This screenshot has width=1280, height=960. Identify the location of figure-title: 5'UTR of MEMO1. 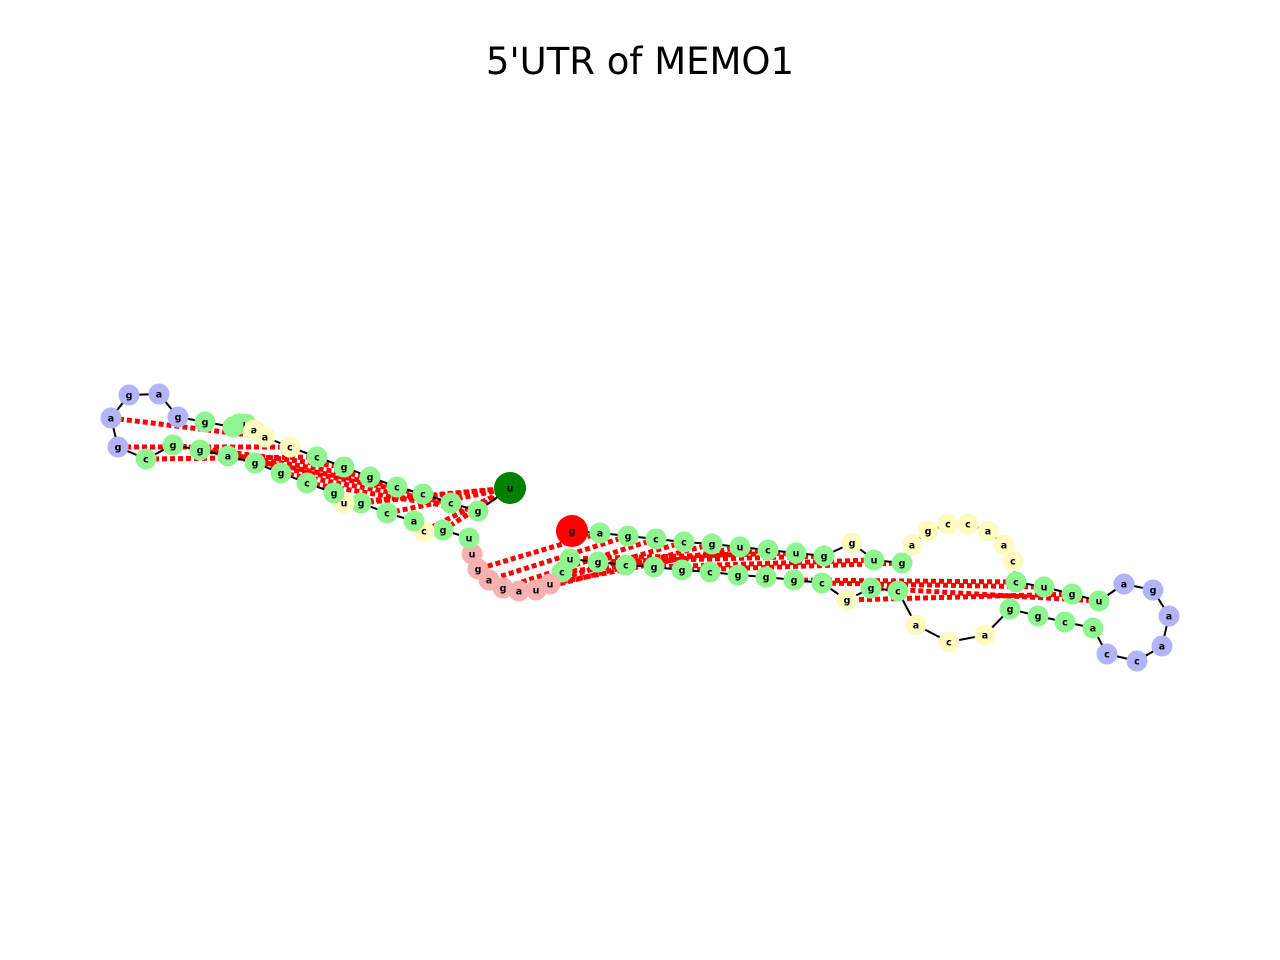
(640, 61).